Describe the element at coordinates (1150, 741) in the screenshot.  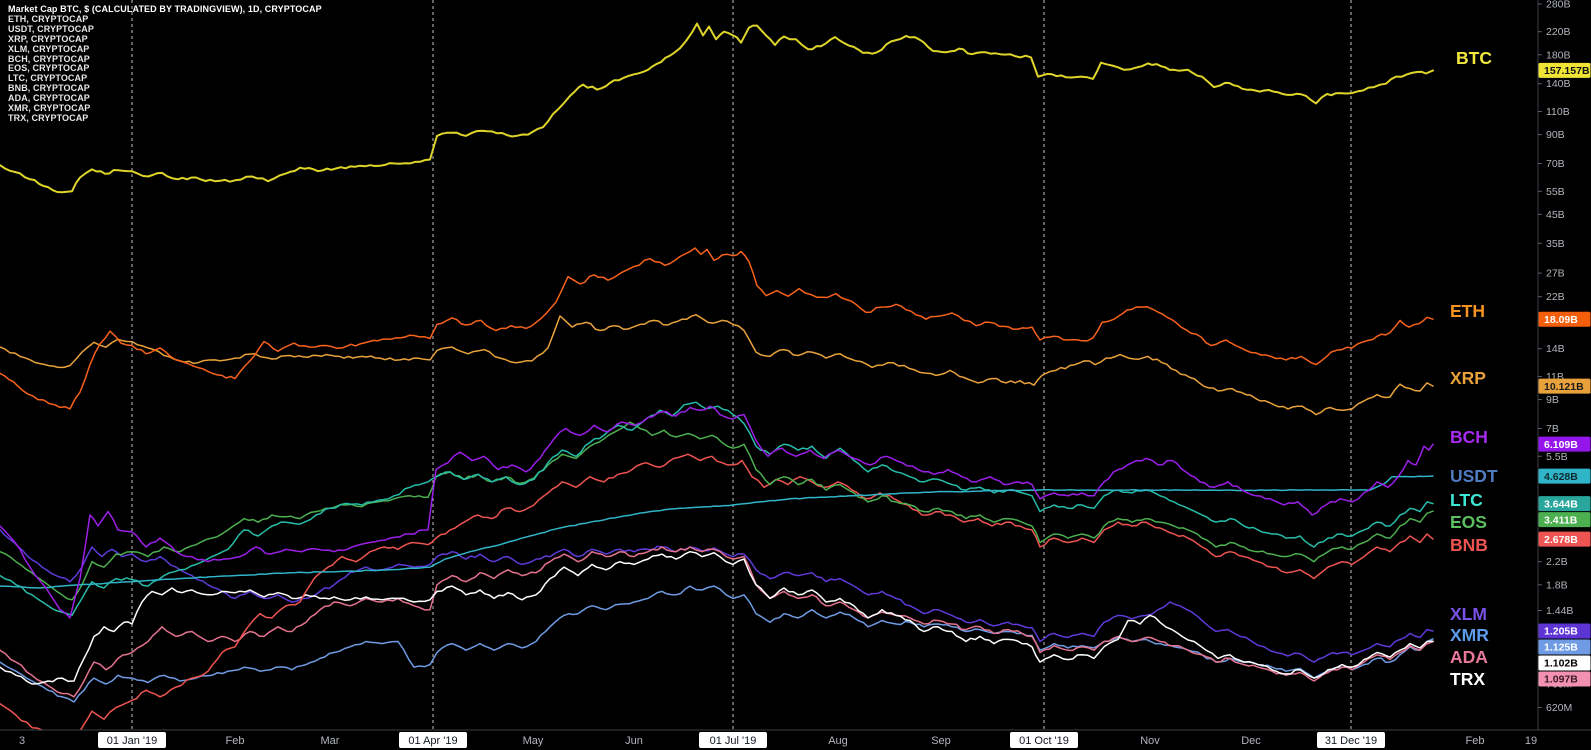
I see `time-axis-label: Nov` at that location.